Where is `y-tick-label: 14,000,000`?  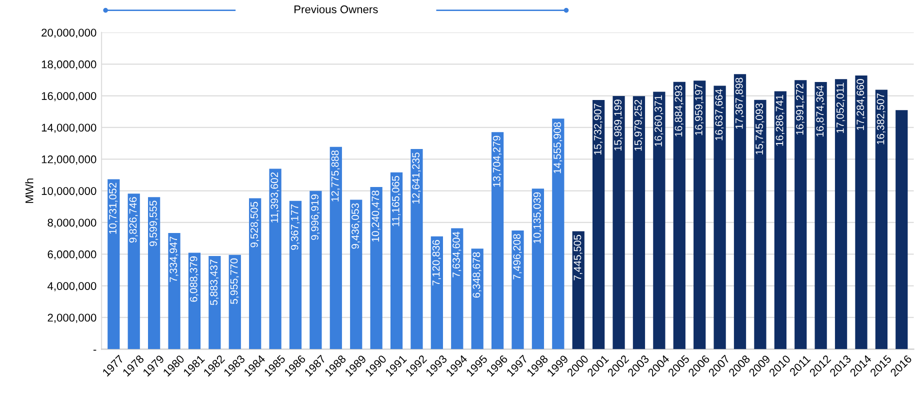
y-tick-label: 14,000,000 is located at coordinates (69, 128).